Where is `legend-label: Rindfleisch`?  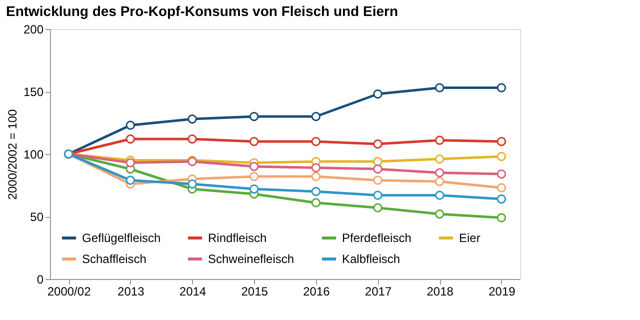 legend-label: Rindfleisch is located at coordinates (237, 238).